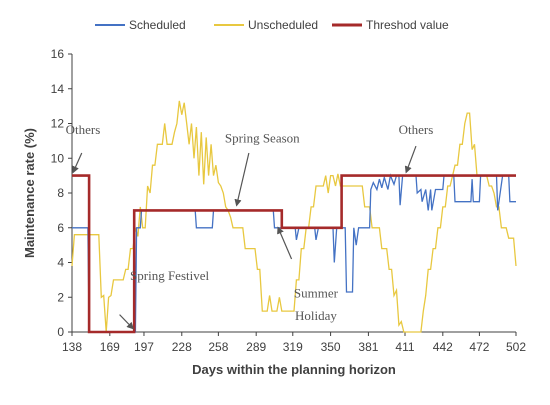  Describe the element at coordinates (182, 347) in the screenshot. I see `x-tick-label: 228` at that location.